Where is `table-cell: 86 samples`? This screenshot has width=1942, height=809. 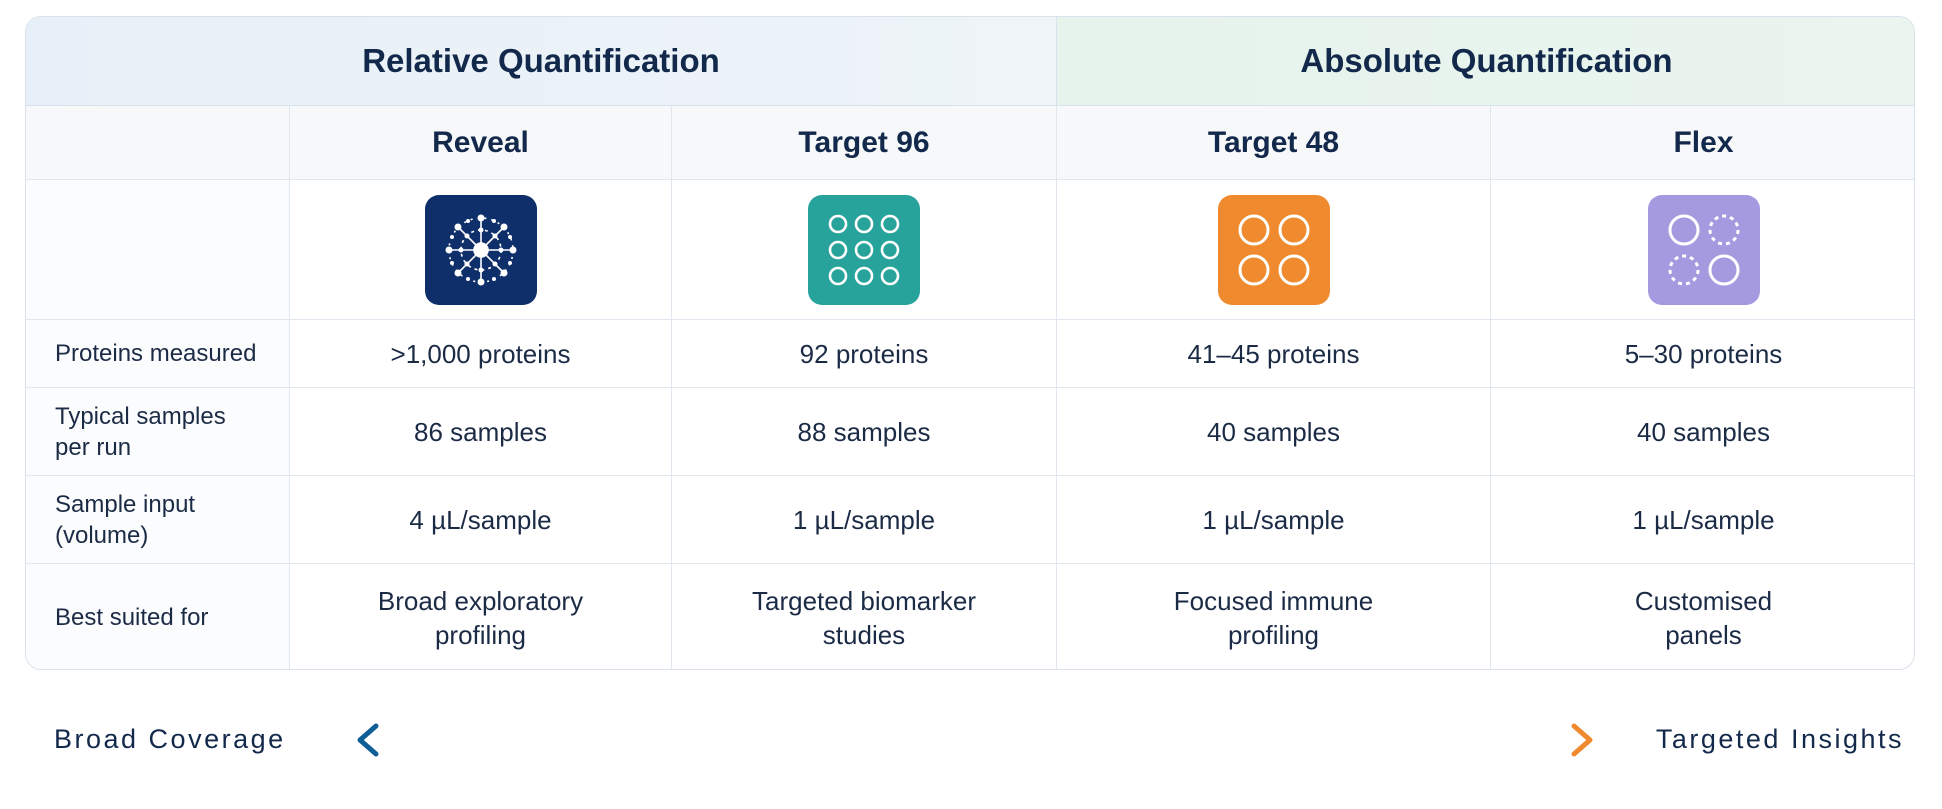 table-cell: 86 samples is located at coordinates (481, 432).